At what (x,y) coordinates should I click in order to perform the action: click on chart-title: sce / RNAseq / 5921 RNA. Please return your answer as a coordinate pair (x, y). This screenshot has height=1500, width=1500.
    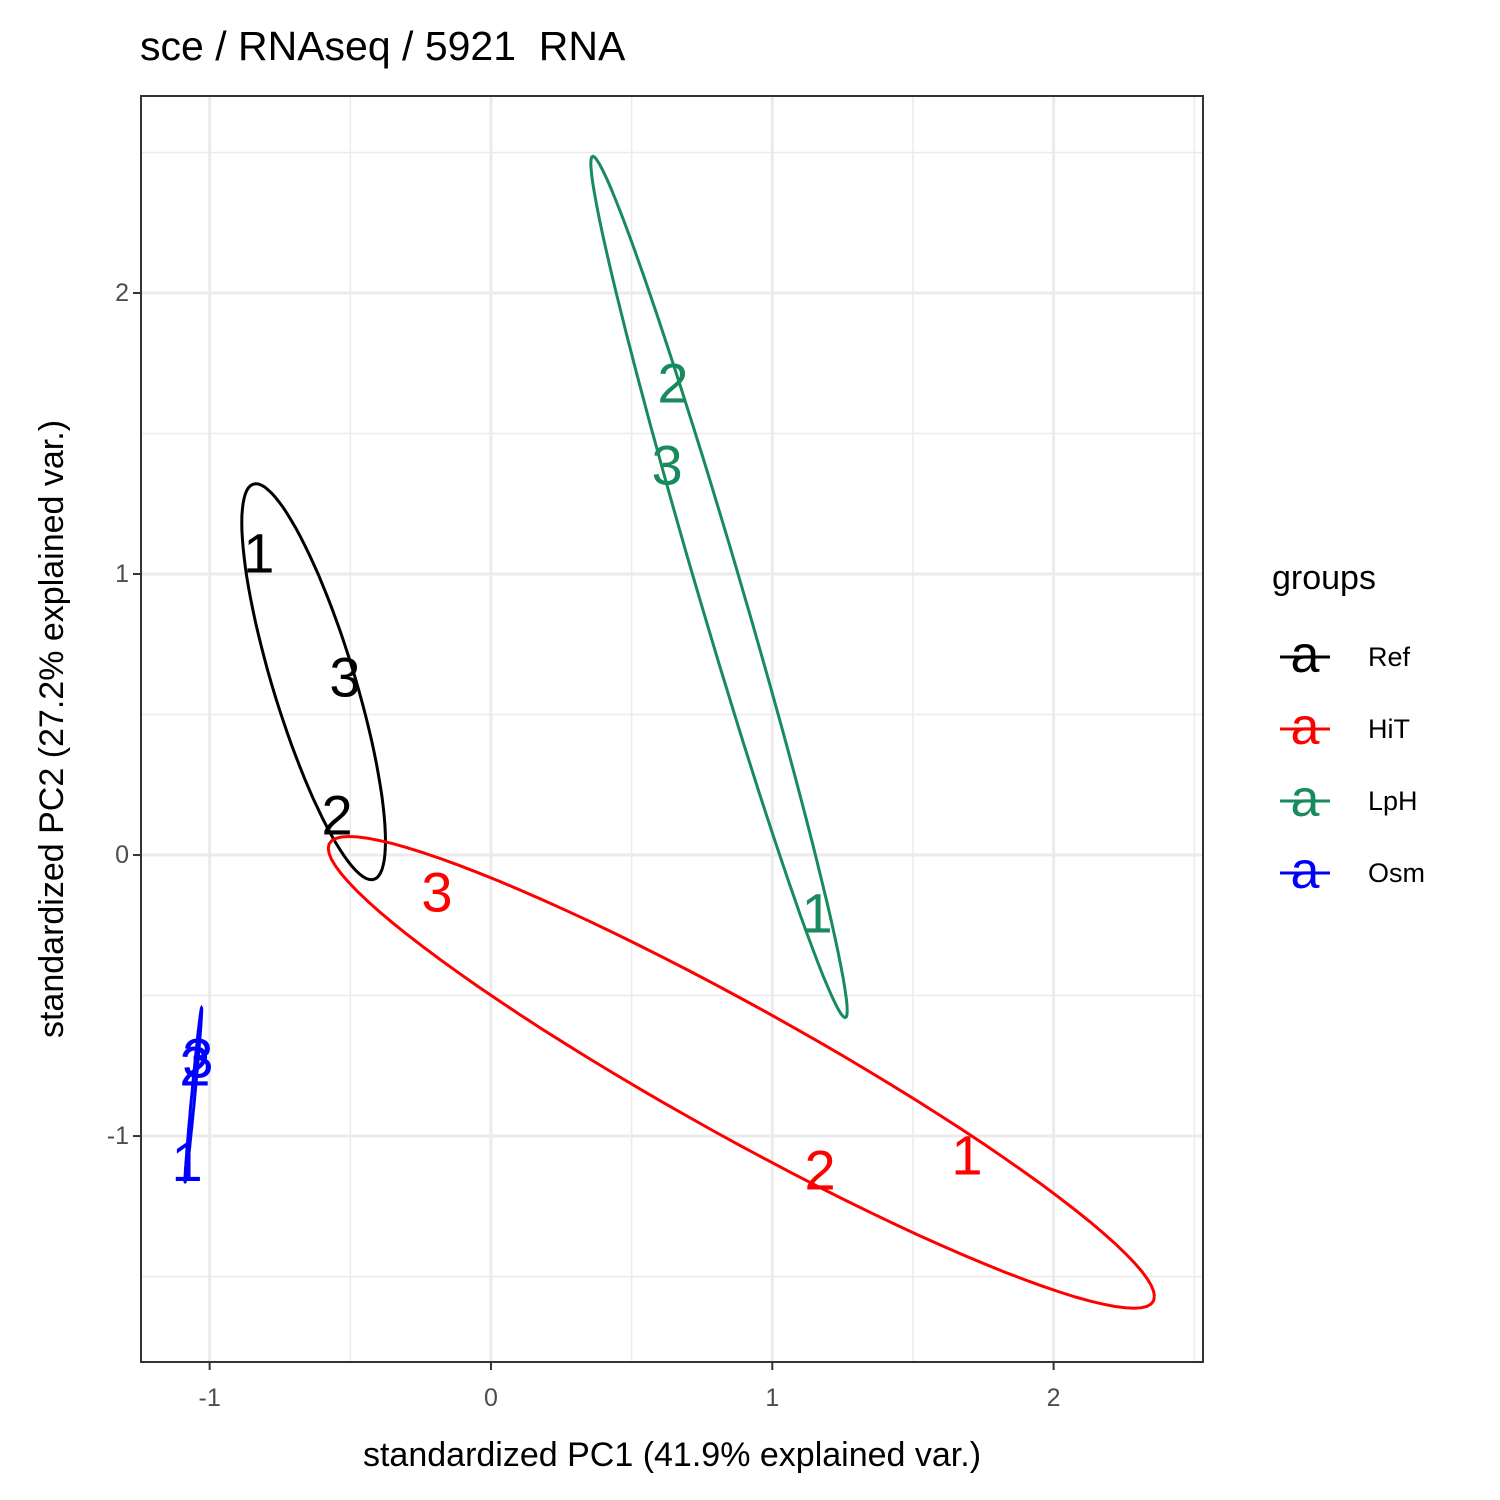
    Looking at the image, I should click on (383, 46).